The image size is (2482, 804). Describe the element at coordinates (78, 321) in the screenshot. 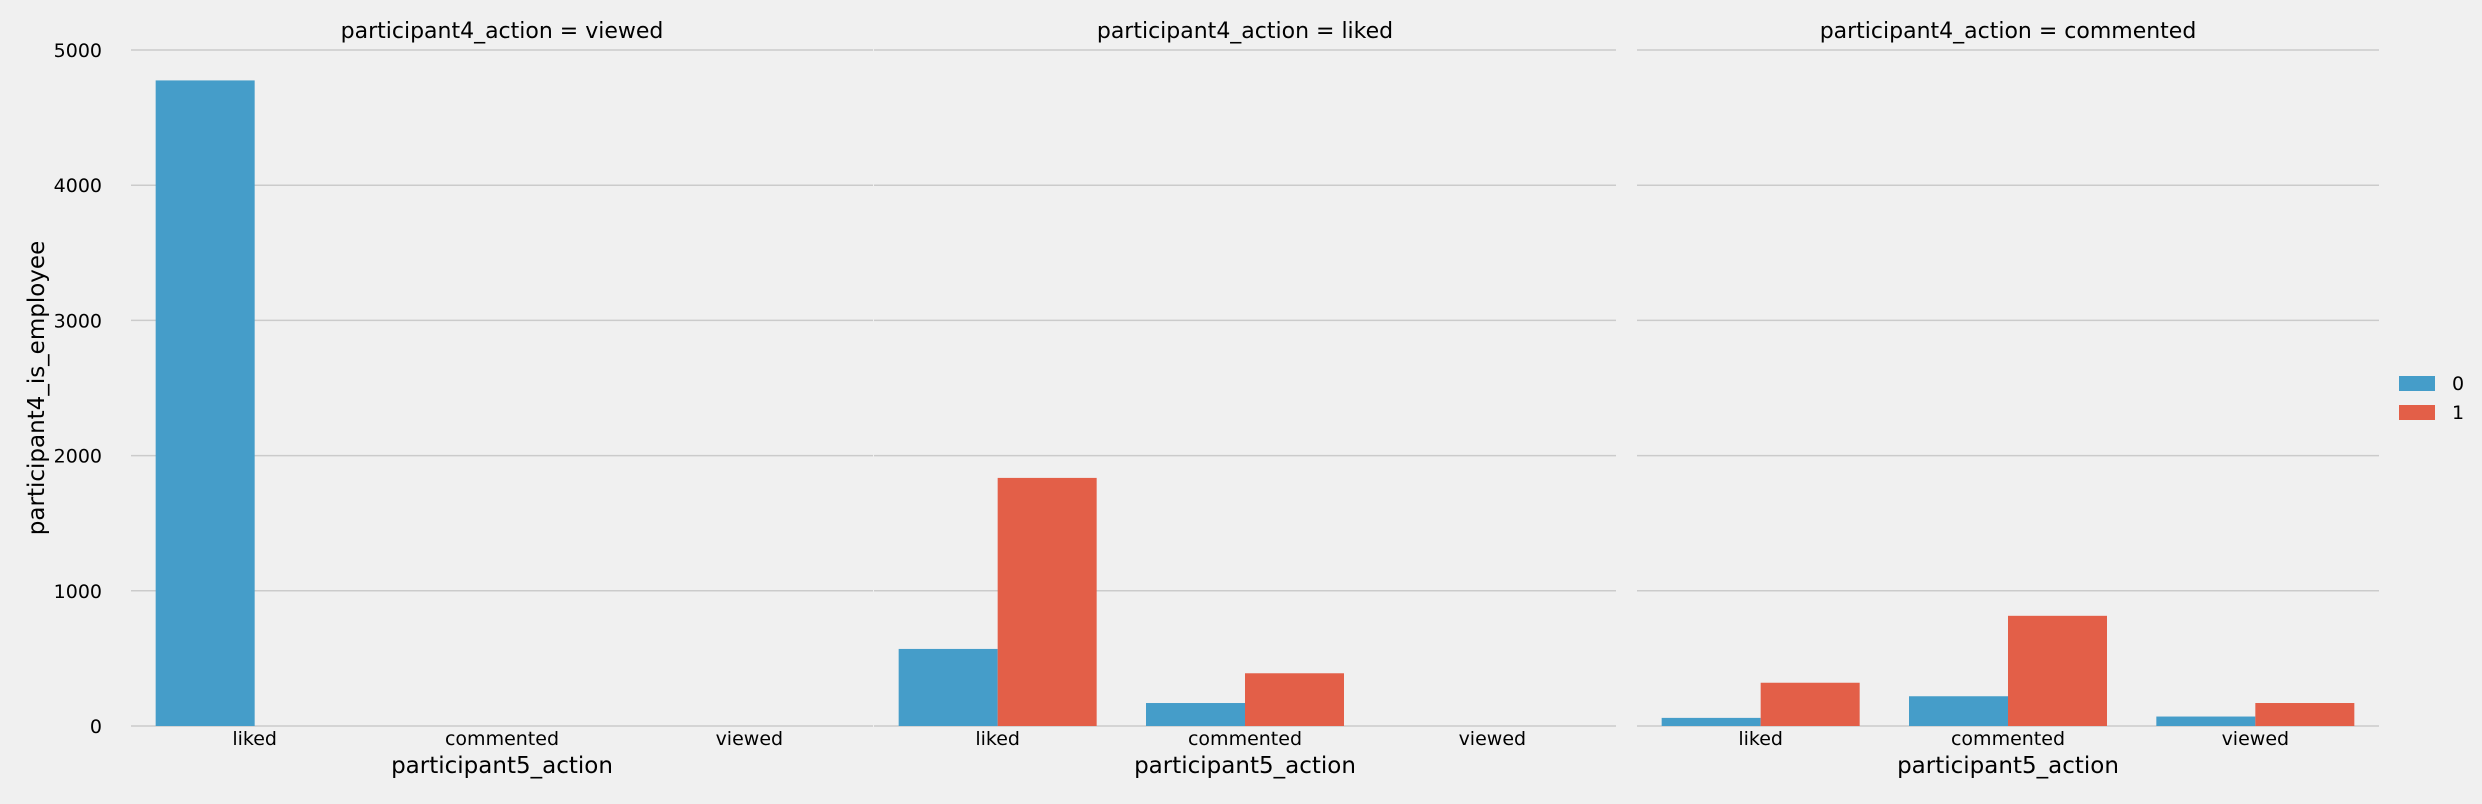

I see `y-tick-label: 3000` at that location.